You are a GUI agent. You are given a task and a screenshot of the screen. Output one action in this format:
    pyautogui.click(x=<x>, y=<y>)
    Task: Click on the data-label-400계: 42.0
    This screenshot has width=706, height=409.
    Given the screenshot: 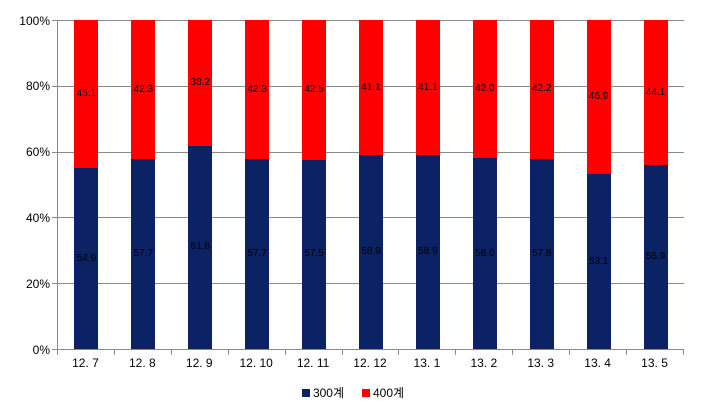 What is the action you would take?
    pyautogui.click(x=485, y=89)
    